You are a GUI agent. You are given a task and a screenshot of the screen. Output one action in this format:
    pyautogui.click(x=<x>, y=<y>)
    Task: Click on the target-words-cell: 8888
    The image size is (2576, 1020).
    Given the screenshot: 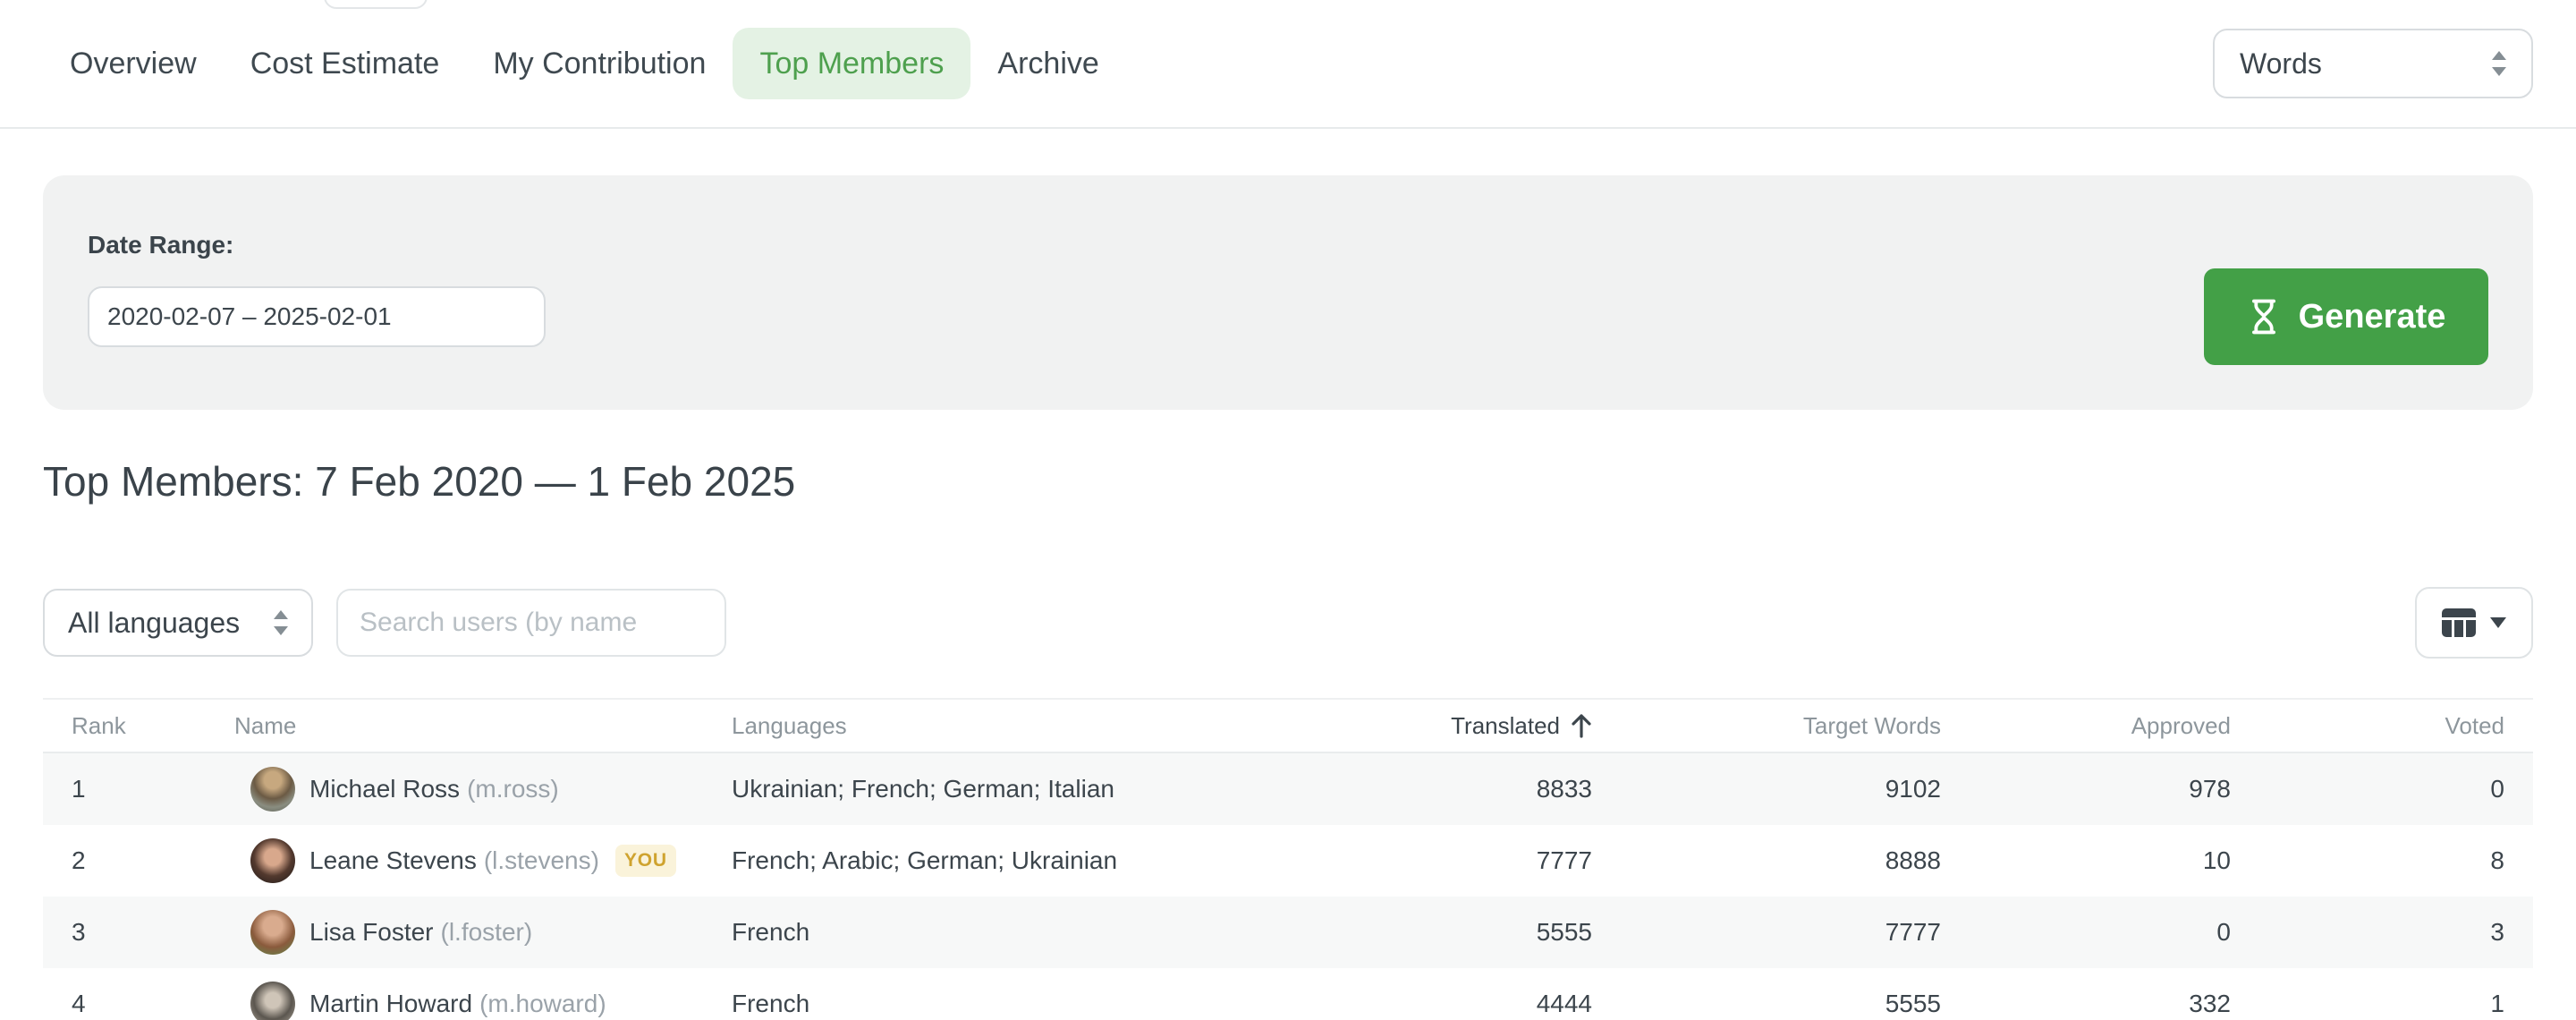 What is the action you would take?
    pyautogui.click(x=1913, y=860)
    